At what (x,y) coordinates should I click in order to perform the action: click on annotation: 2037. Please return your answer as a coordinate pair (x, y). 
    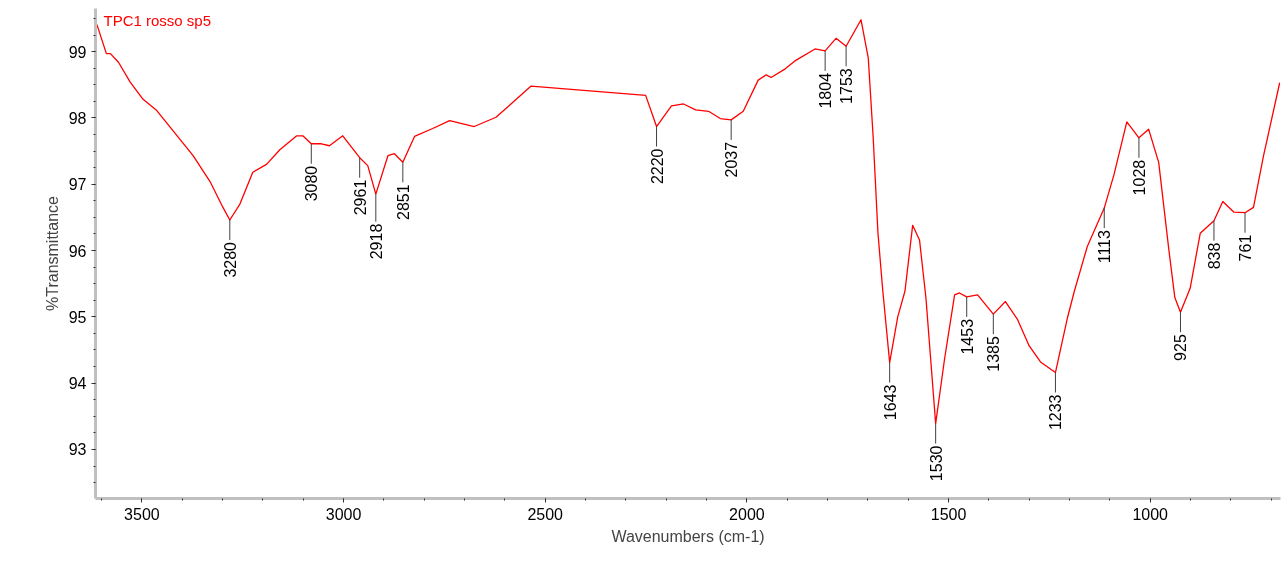
    Looking at the image, I should click on (732, 159).